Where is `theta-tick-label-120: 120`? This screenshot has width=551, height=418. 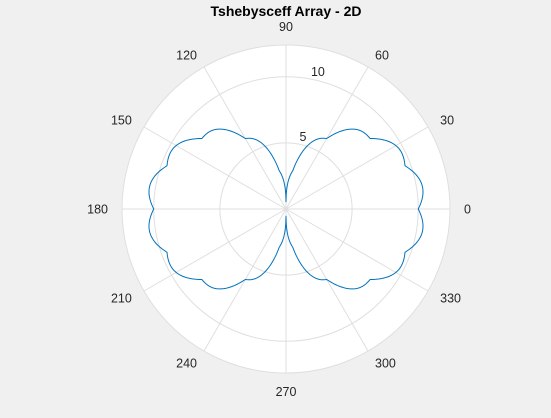
theta-tick-label-120: 120 is located at coordinates (186, 55).